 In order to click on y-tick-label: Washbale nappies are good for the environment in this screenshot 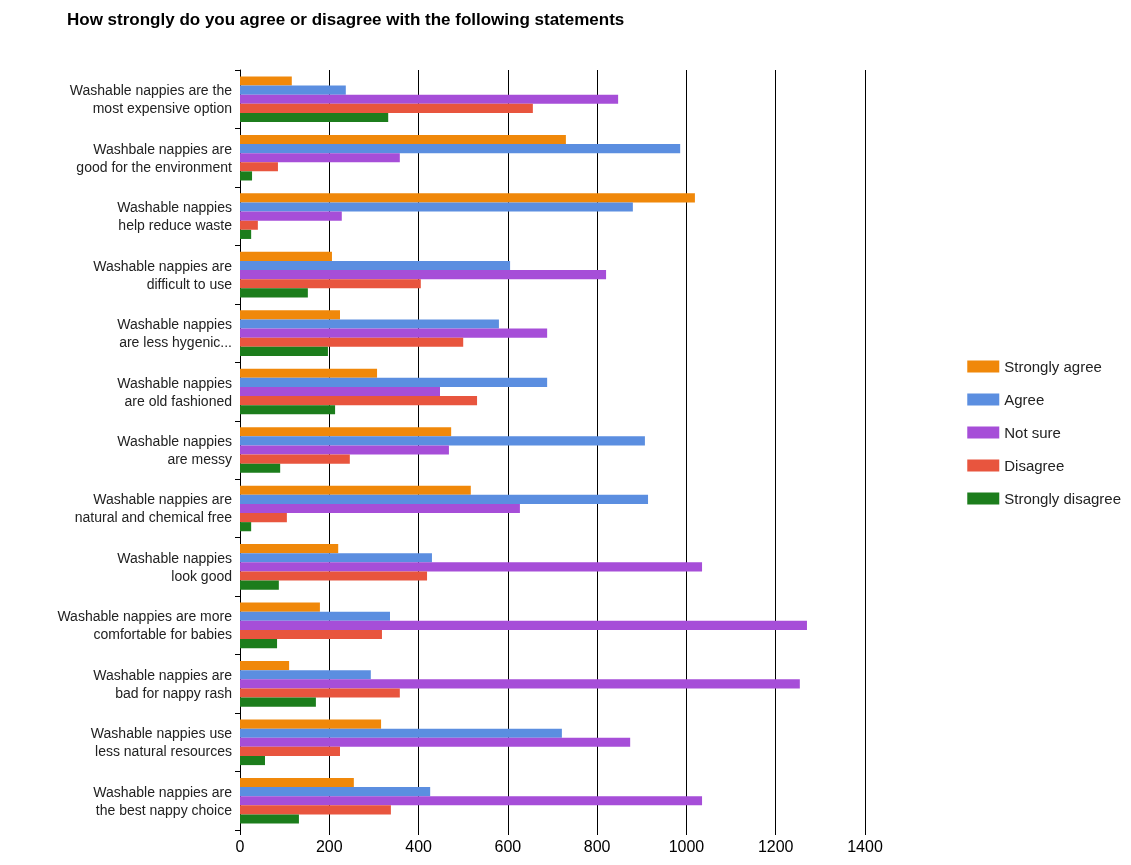, I will do `click(154, 157)`.